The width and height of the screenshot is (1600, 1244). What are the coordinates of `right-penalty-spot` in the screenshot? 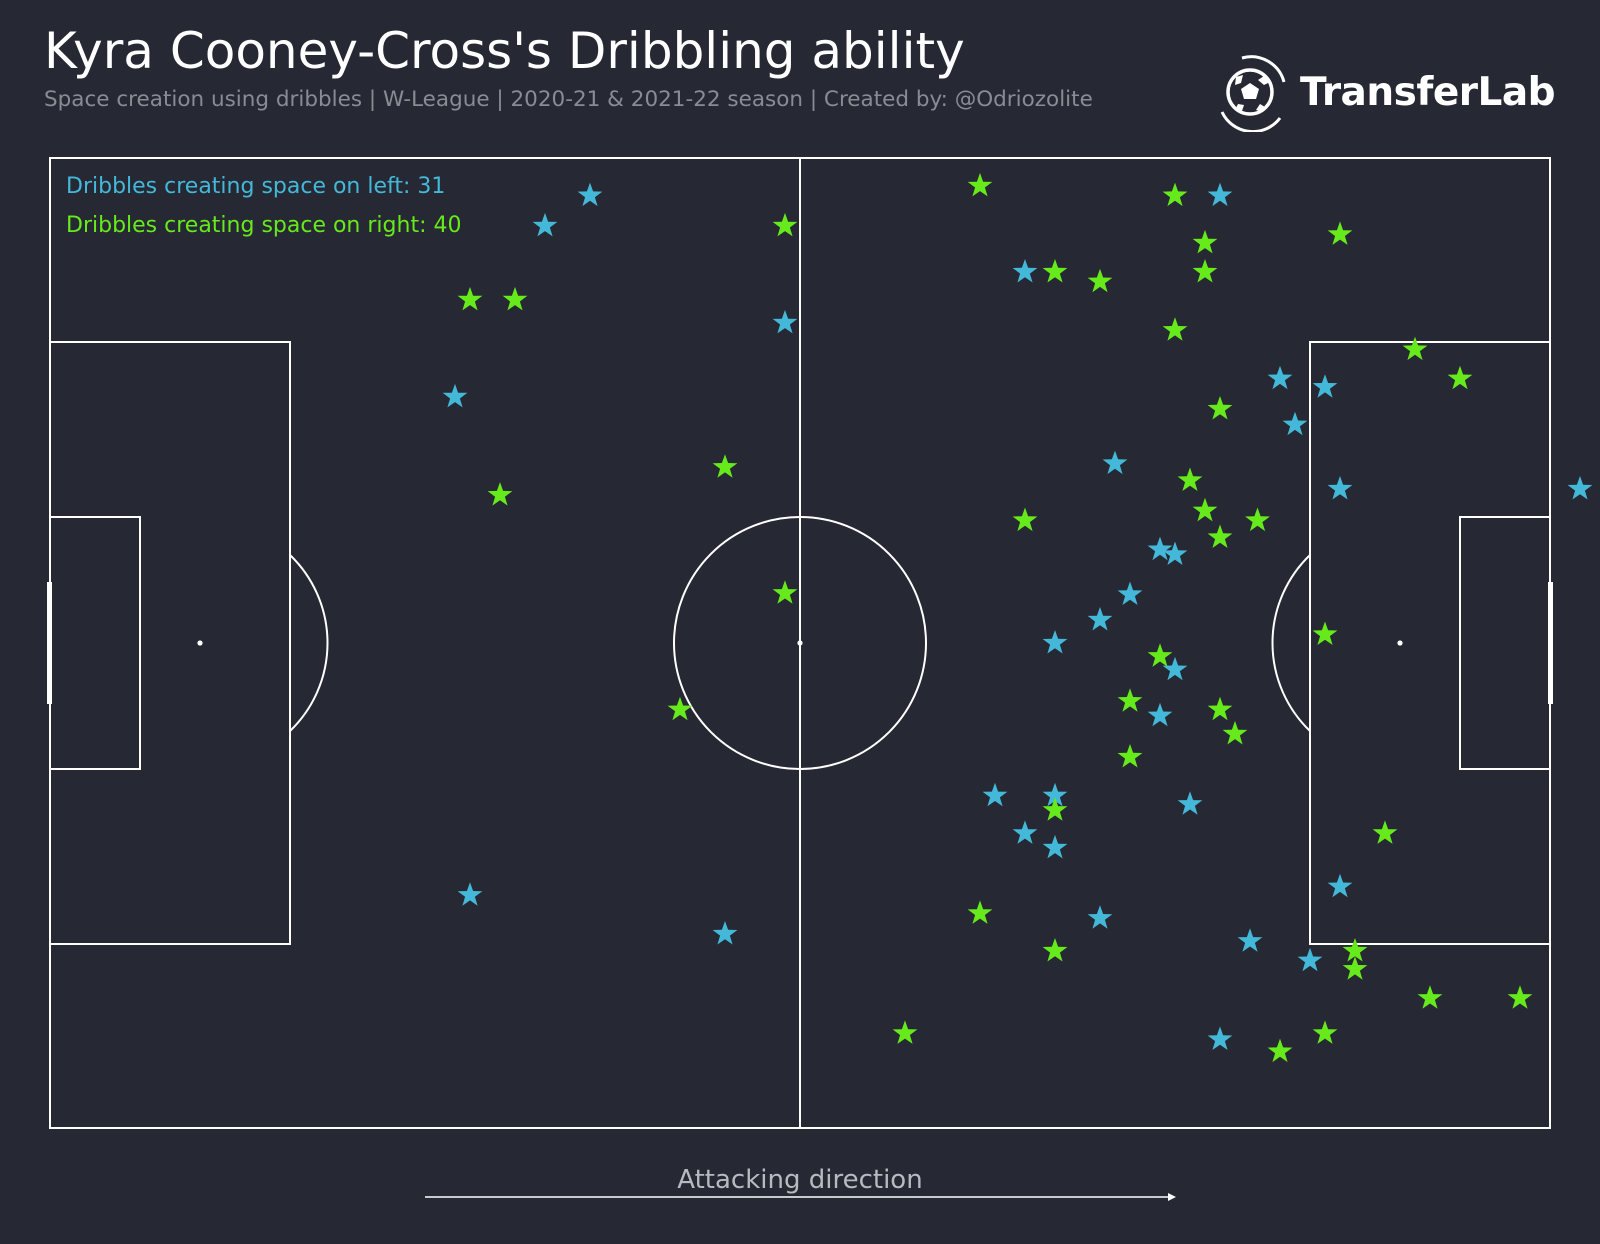 It's located at (1400, 643).